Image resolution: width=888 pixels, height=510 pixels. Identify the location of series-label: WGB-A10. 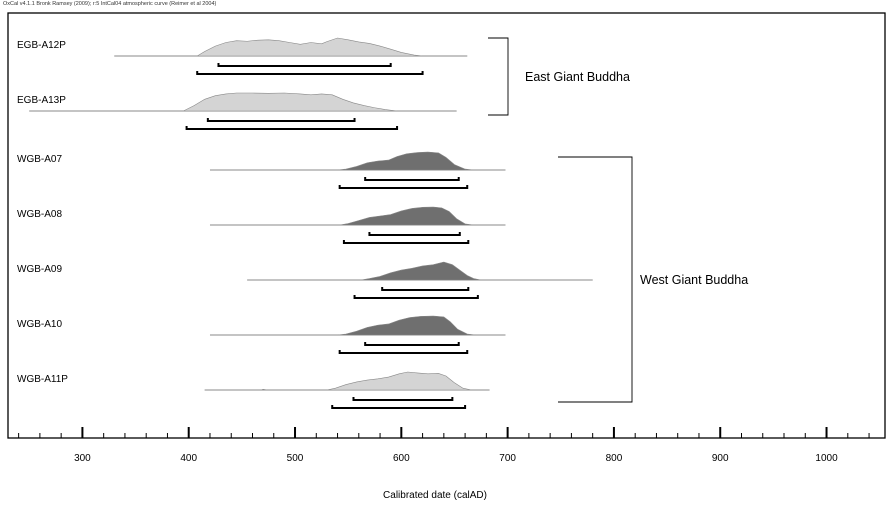
(39, 324).